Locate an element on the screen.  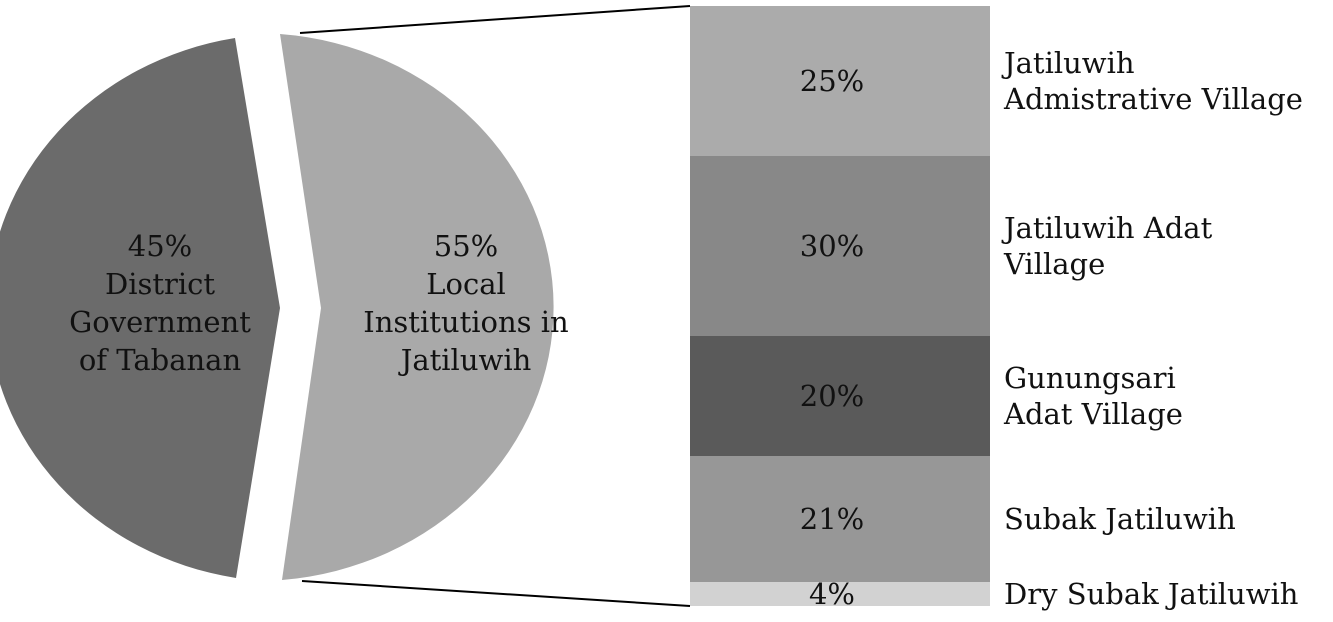
bar-category-label: Jatiluwih Admistrative Village is located at coordinates (1152, 81).